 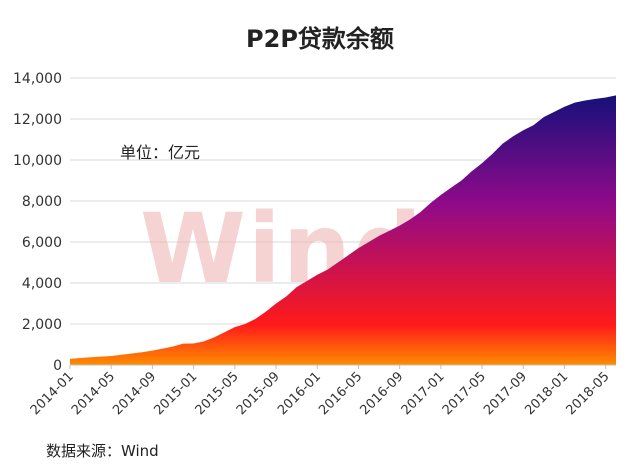 I want to click on x-tick-label: 2015-09, so click(x=258, y=393).